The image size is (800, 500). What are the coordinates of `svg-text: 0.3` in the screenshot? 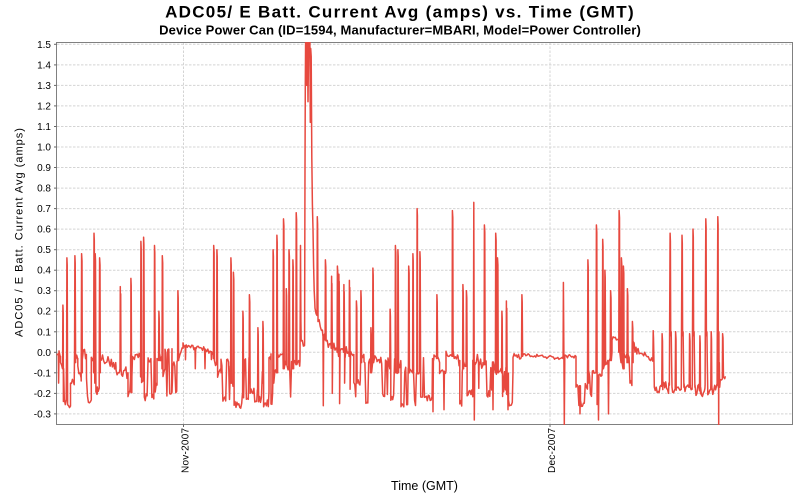 It's located at (44, 291).